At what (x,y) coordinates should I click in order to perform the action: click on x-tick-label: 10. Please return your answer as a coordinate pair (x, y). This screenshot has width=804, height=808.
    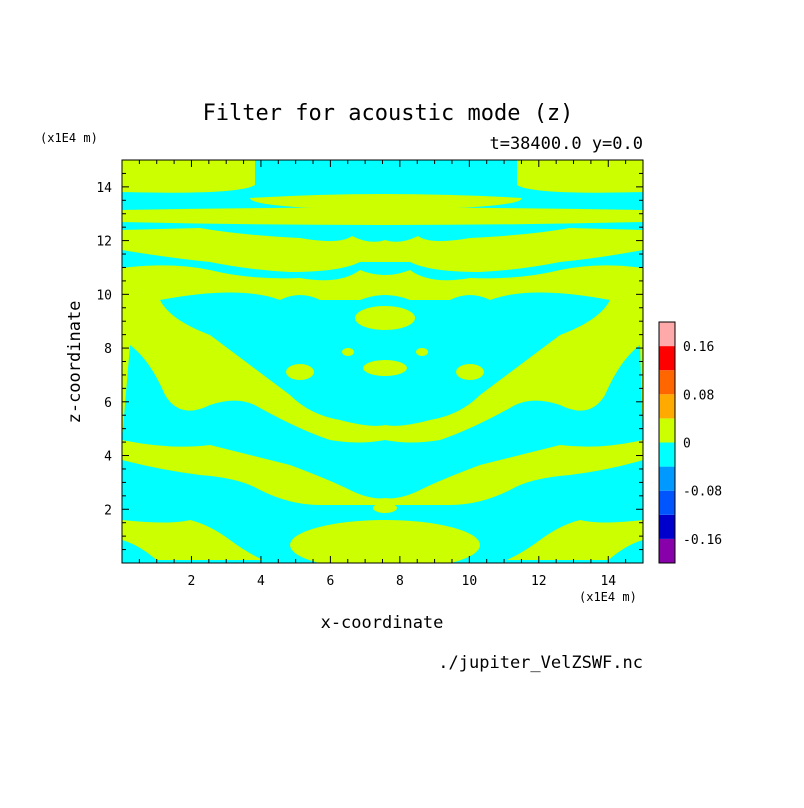
    Looking at the image, I should click on (470, 581).